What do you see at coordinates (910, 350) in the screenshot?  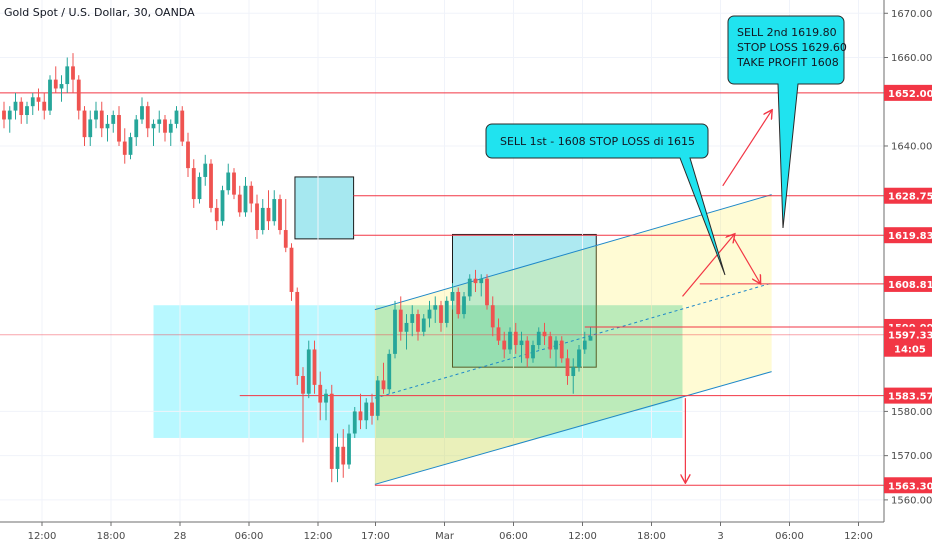 I see `countdown-label: 14:05` at bounding box center [910, 350].